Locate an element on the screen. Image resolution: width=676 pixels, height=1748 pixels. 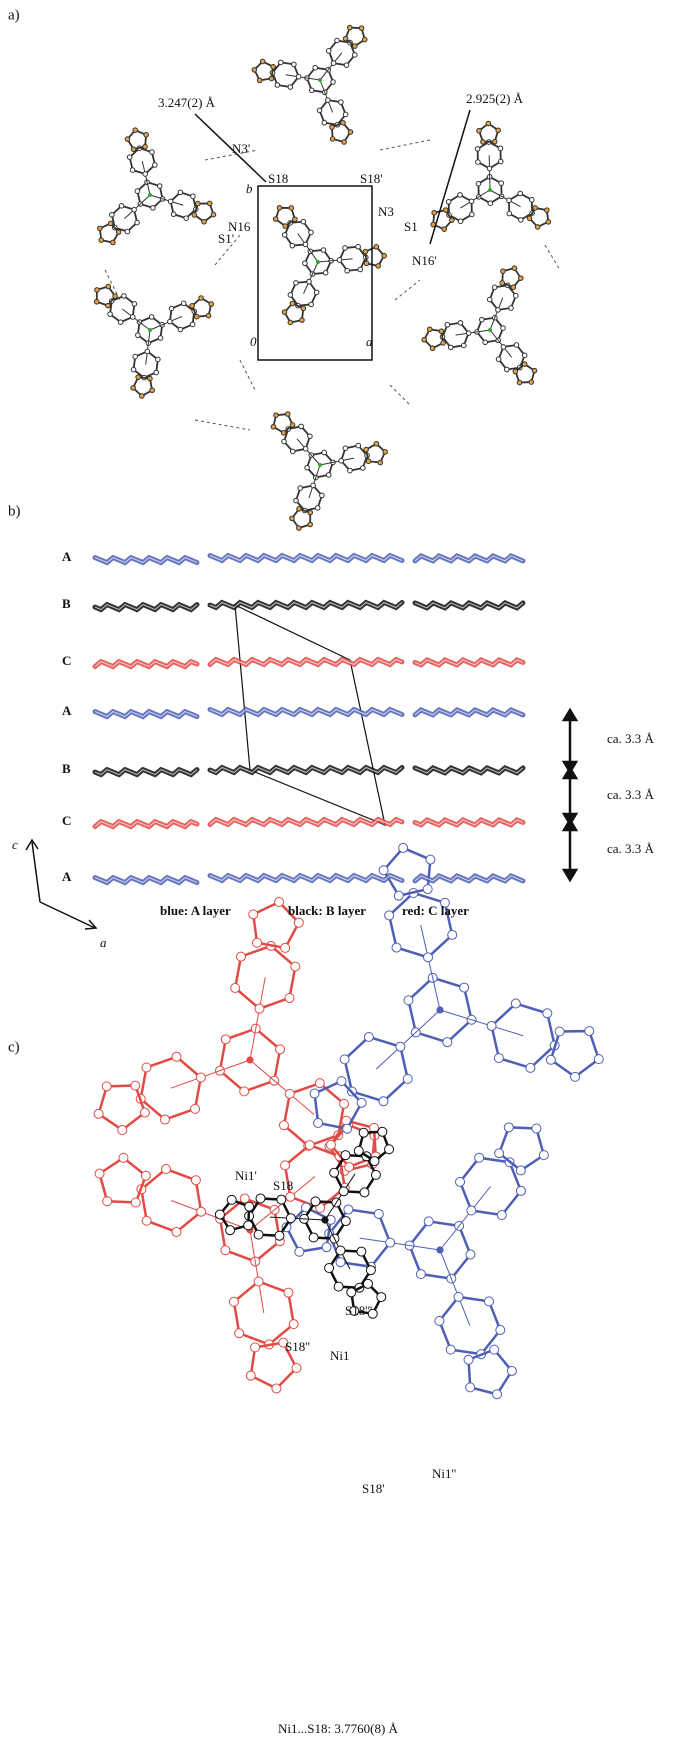
label: b is located at coordinates (249, 188).